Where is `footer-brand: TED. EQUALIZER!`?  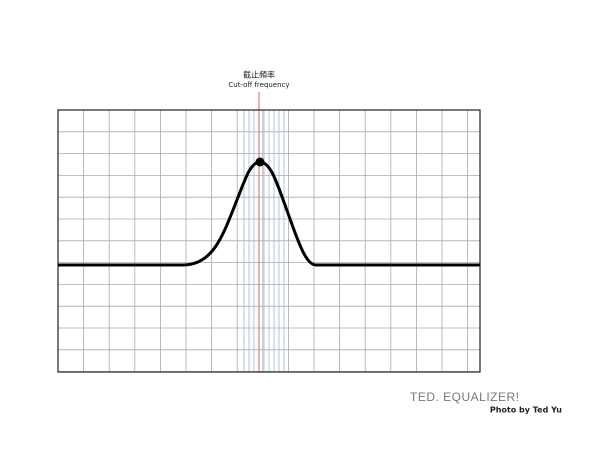
footer-brand: TED. EQUALIZER! is located at coordinates (465, 397).